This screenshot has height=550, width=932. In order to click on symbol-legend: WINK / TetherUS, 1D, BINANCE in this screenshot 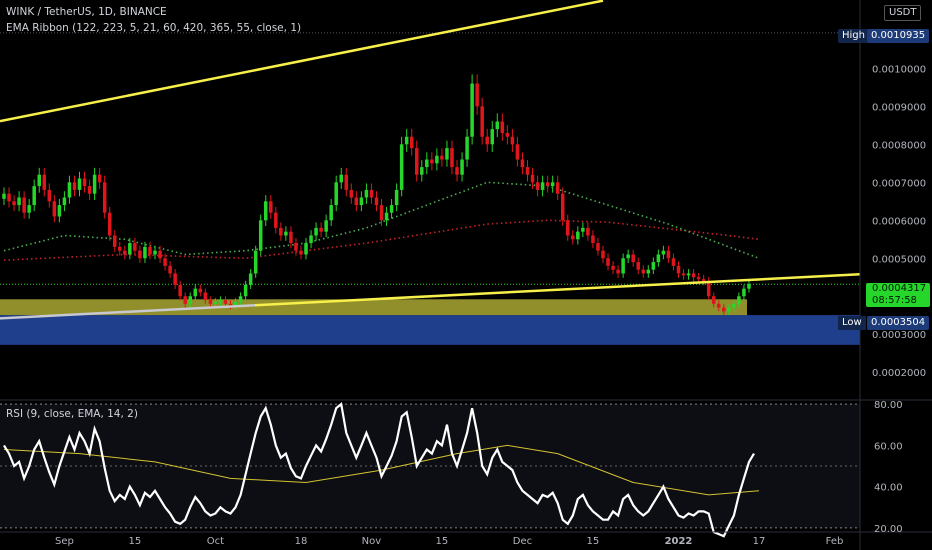, I will do `click(86, 12)`.